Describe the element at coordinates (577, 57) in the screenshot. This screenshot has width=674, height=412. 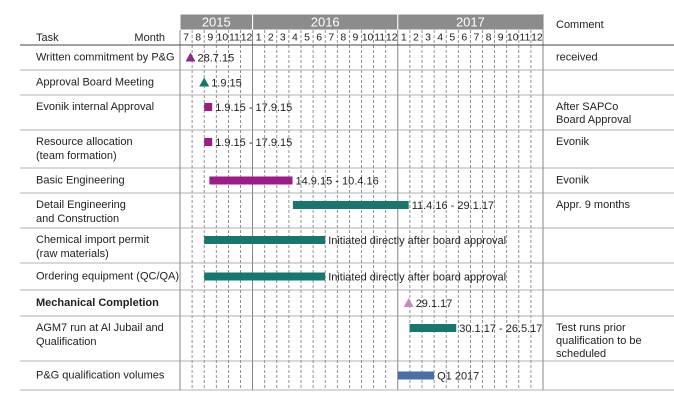
I see `comment: received` at that location.